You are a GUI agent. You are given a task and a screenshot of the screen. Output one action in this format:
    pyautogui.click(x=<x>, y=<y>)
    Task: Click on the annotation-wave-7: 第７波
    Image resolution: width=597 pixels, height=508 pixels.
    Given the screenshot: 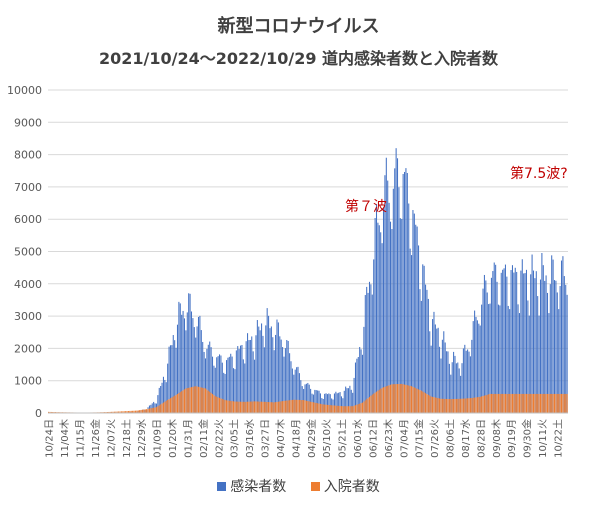 What is the action you would take?
    pyautogui.click(x=366, y=206)
    